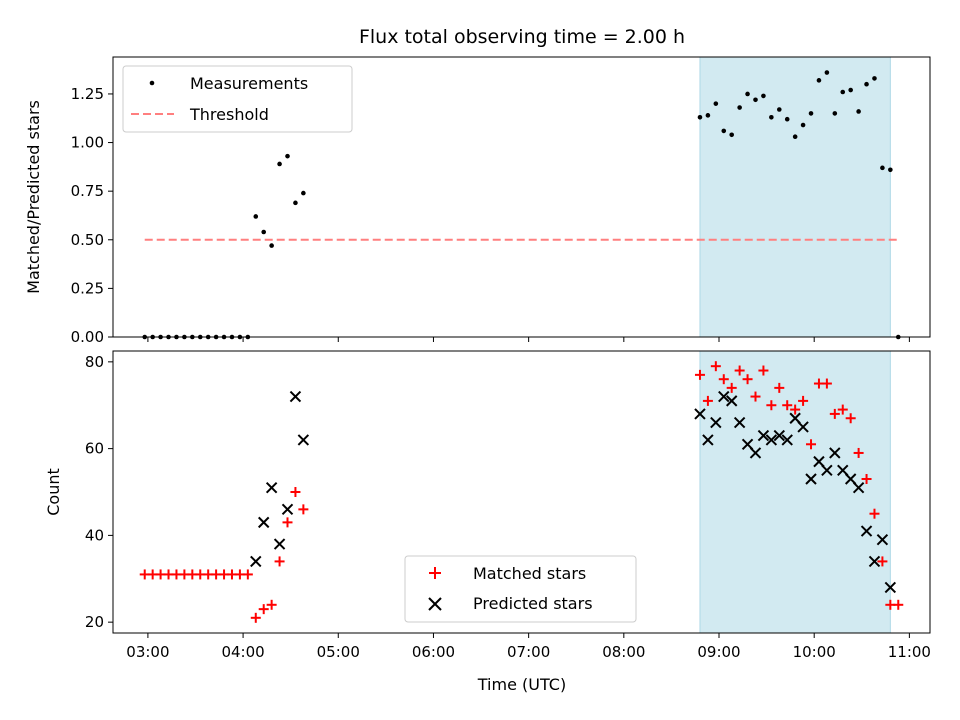  I want to click on bottom-x-tick-label-4: 07:00, so click(528, 652).